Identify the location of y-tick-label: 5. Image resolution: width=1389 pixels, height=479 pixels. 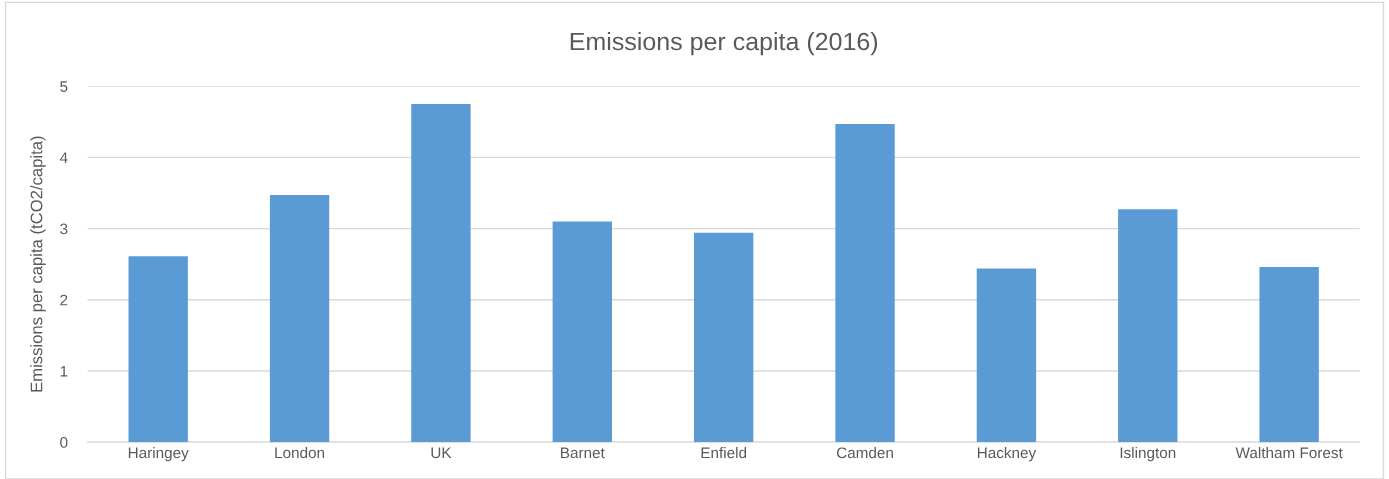
(64, 86).